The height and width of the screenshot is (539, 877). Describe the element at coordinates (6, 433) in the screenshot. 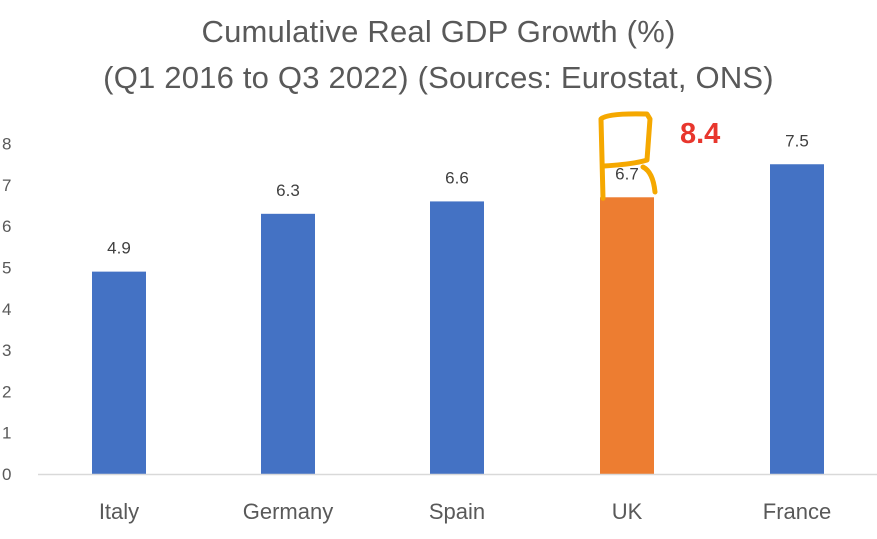

I see `y-tick-label-1: 1` at that location.